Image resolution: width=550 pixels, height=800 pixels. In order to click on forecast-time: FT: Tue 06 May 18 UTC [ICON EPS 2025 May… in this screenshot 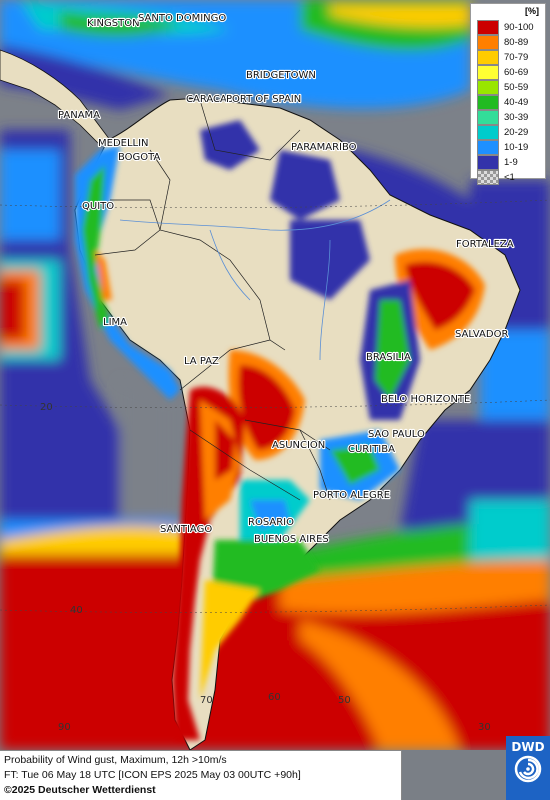, I will do `click(152, 775)`.